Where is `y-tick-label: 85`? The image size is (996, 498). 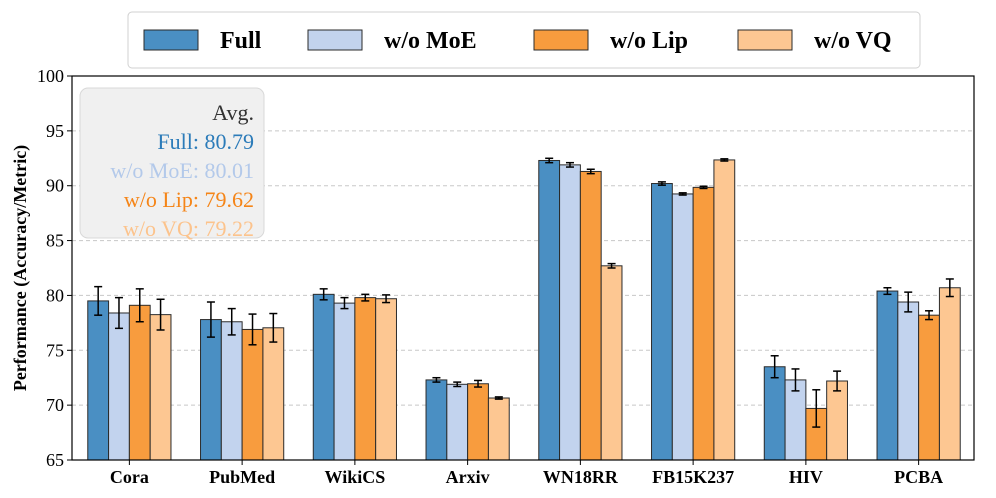
y-tick-label: 85 is located at coordinates (55, 241).